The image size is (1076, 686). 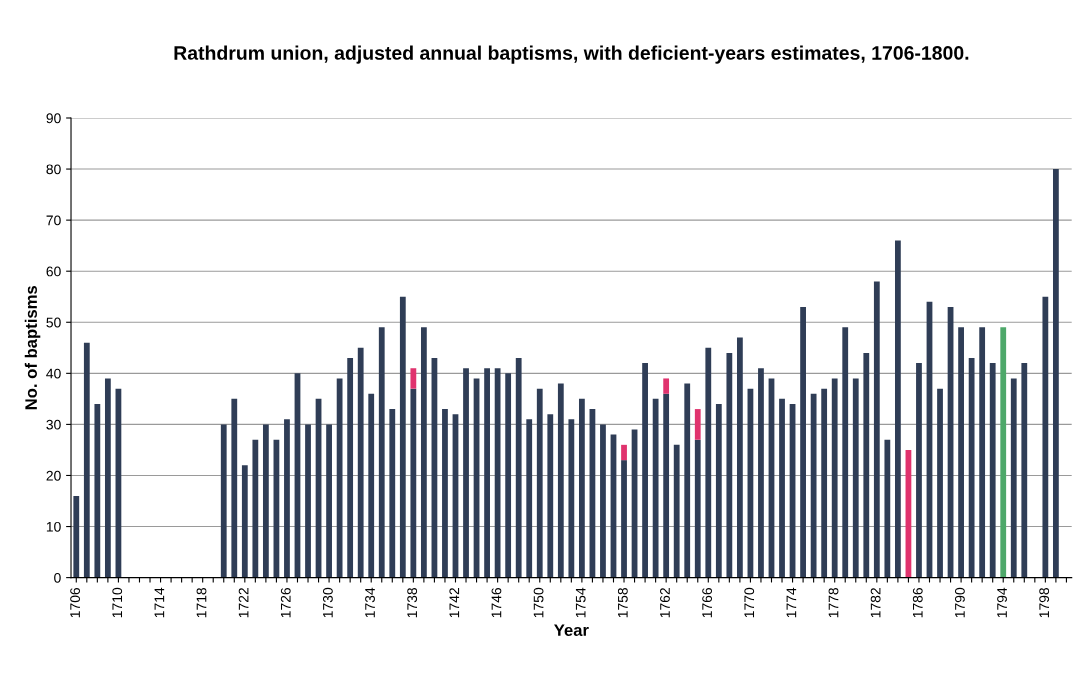 I want to click on y-tick-label: 0, so click(x=57, y=577).